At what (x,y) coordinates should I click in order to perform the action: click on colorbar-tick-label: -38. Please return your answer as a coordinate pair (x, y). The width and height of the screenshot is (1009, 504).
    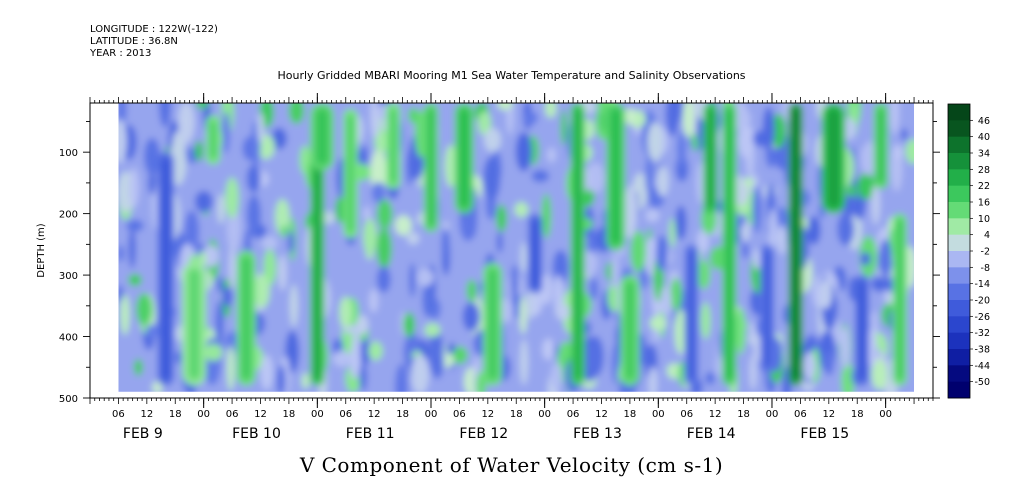
    Looking at the image, I should click on (982, 350).